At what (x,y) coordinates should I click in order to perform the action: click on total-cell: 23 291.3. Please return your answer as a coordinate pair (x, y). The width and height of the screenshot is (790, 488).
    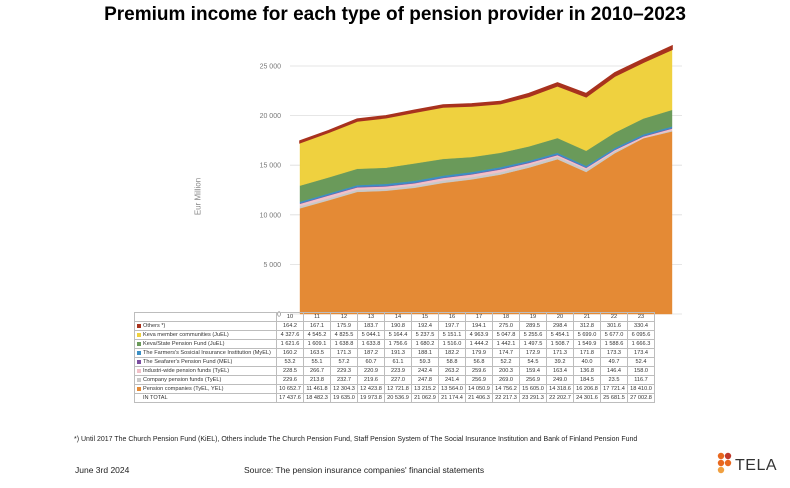
    Looking at the image, I should click on (533, 398).